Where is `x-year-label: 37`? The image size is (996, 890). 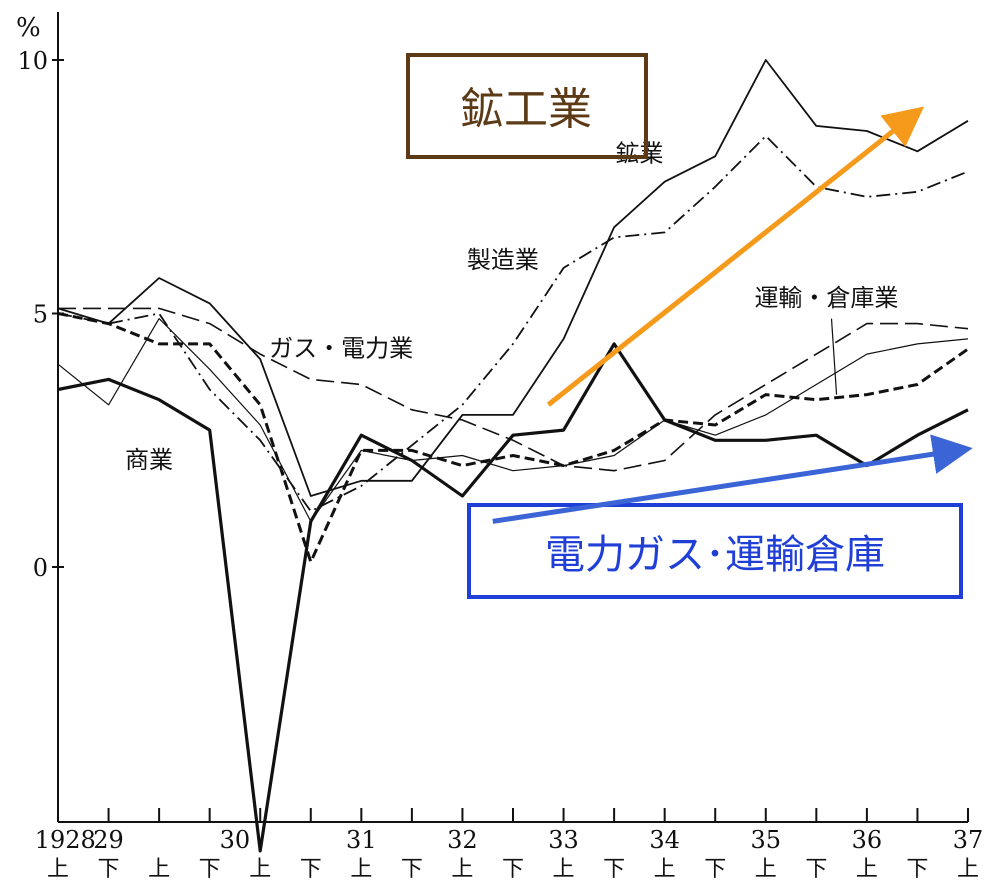 x-year-label: 37 is located at coordinates (968, 840).